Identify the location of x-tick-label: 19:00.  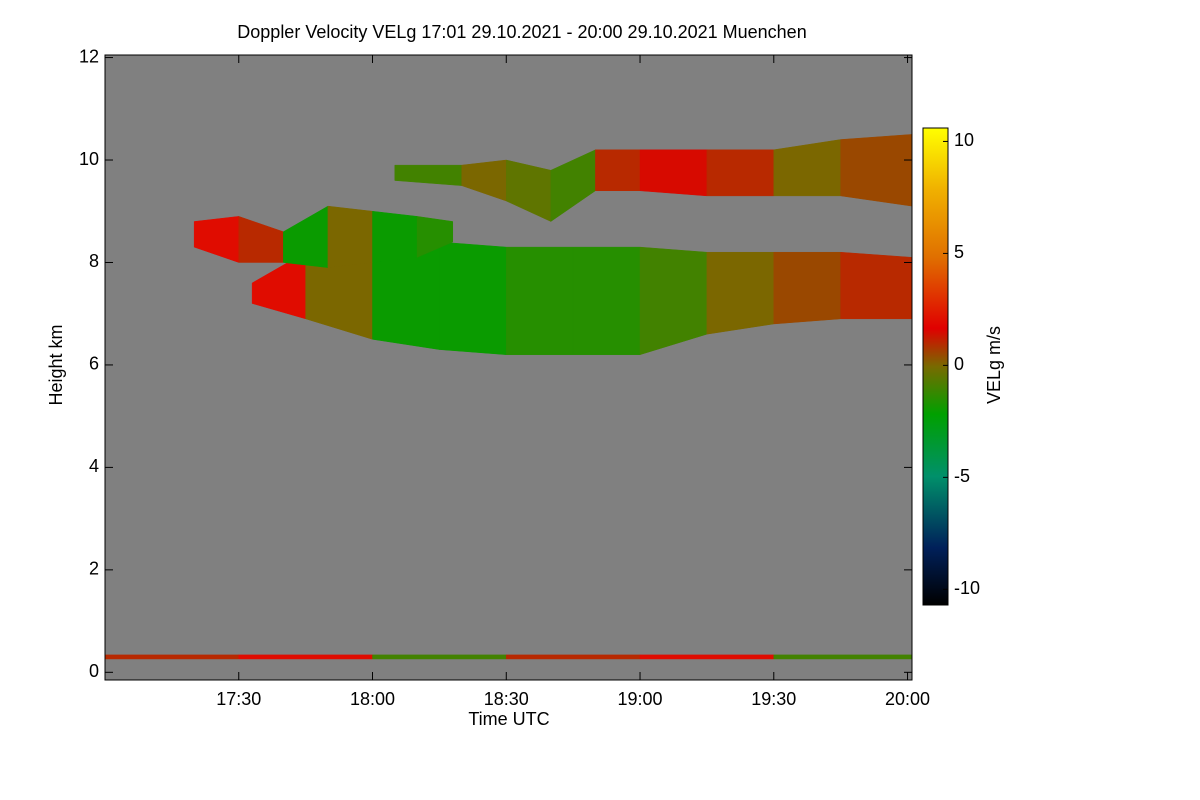
(640, 699).